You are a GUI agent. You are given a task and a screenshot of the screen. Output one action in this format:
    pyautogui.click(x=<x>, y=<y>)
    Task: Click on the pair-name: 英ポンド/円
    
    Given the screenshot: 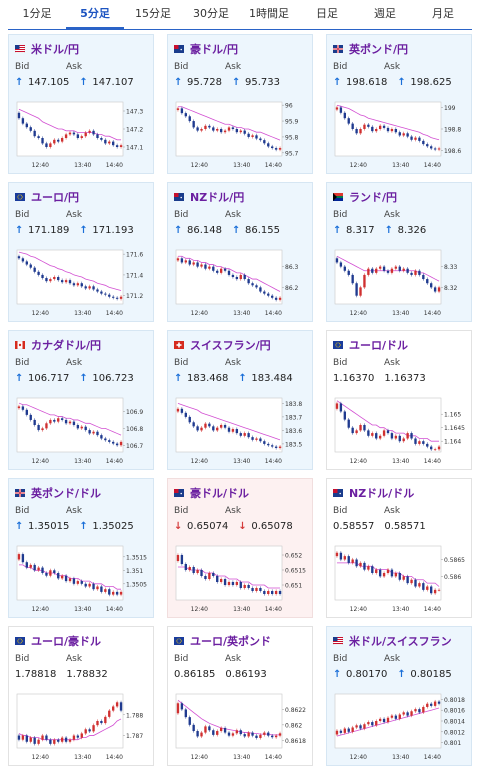 What is the action you would take?
    pyautogui.click(x=379, y=49)
    